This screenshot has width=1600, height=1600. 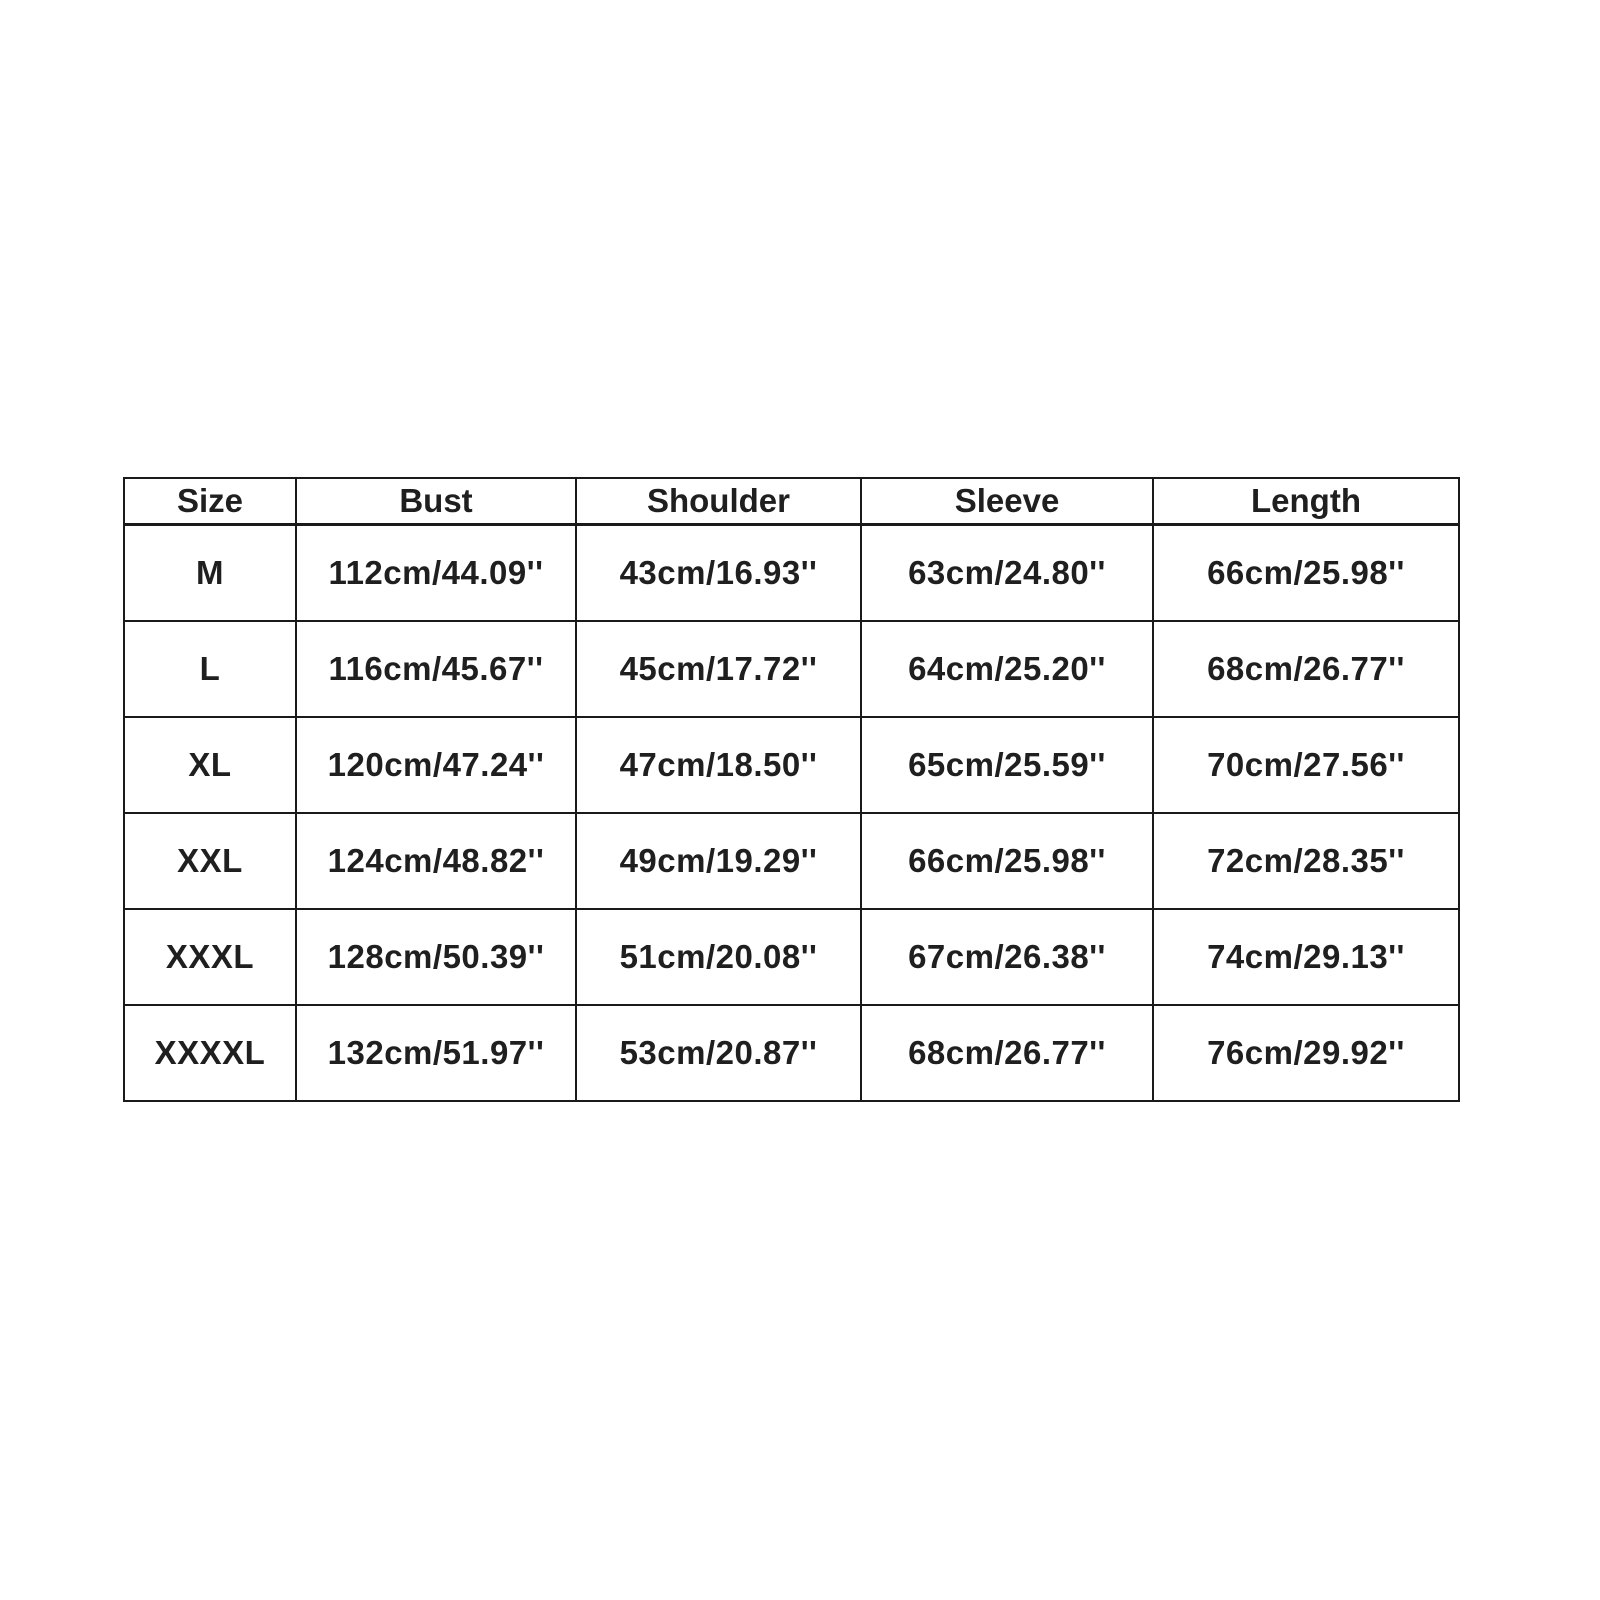 I want to click on size-cell: XXXXL, so click(x=210, y=1053).